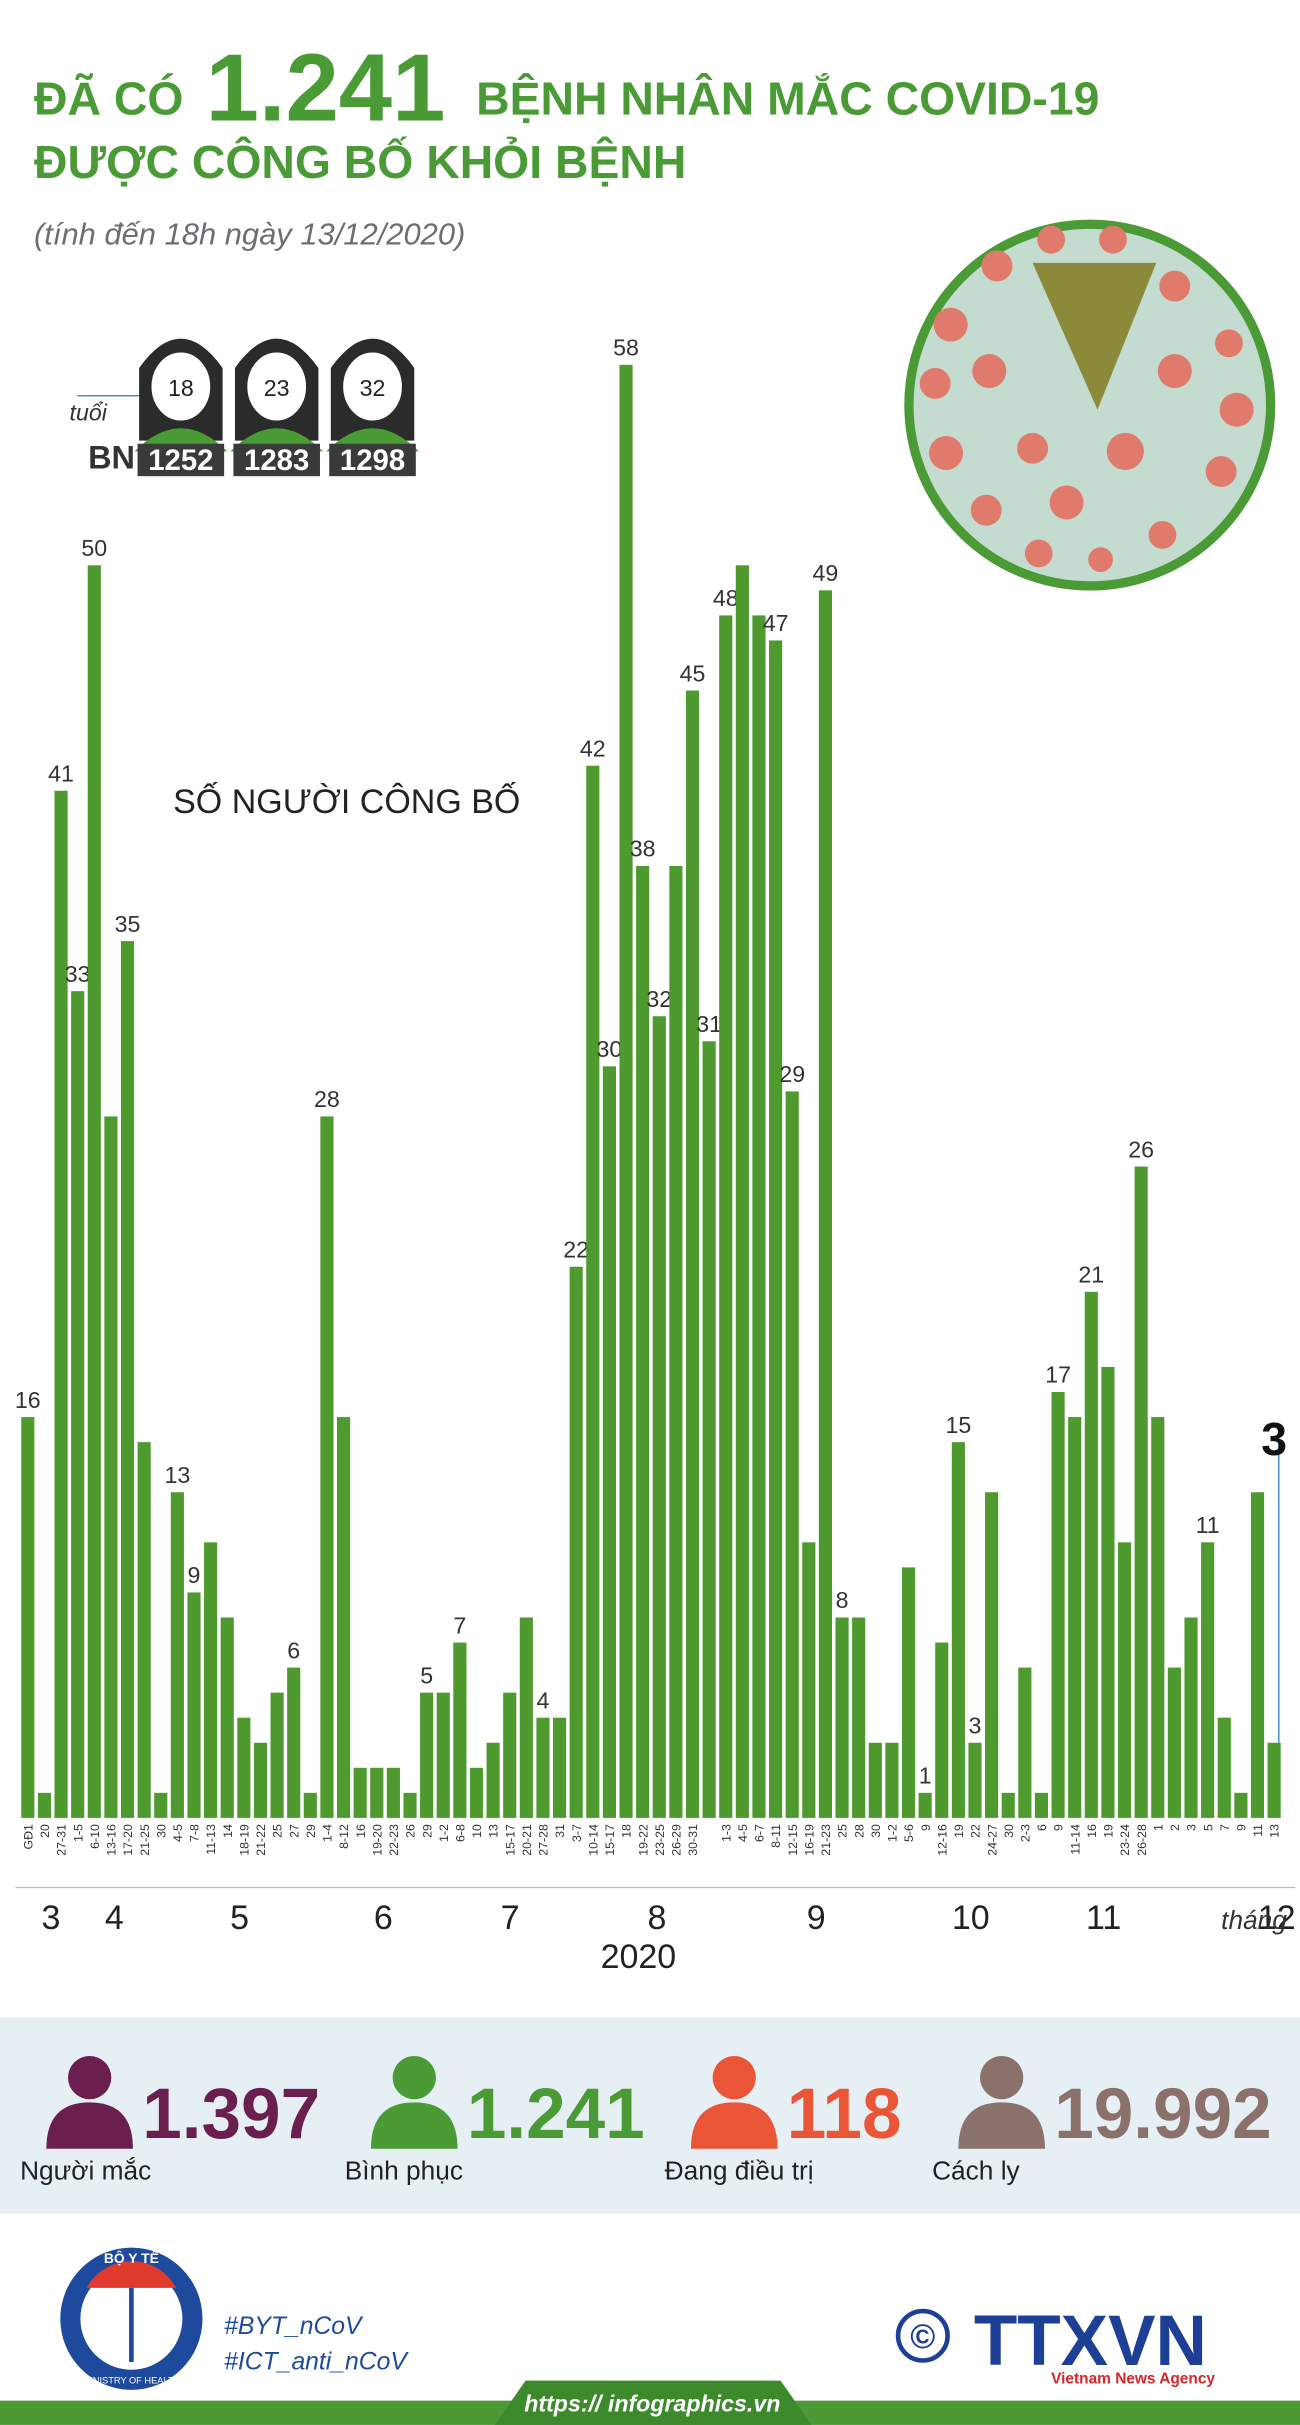 Image resolution: width=1300 pixels, height=2425 pixels. What do you see at coordinates (195, 1833) in the screenshot?
I see `x-tick-label: 7-8` at bounding box center [195, 1833].